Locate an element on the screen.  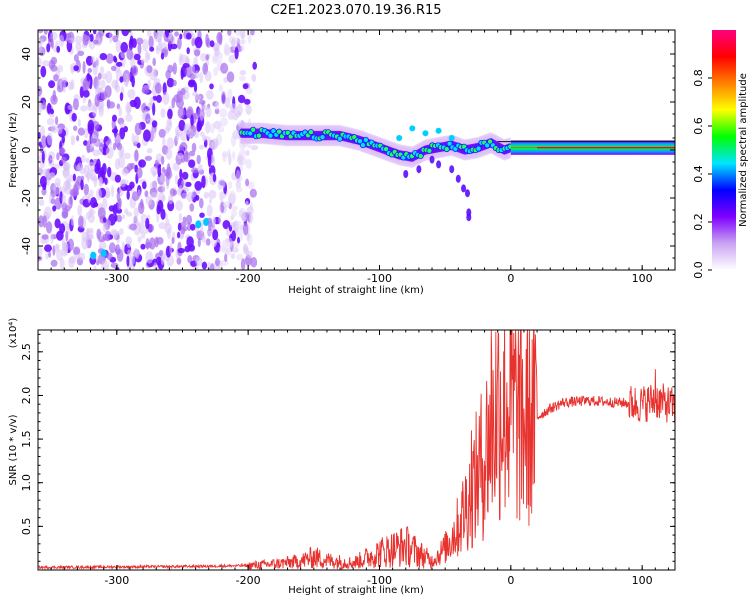
top-x-tick-label: -200 is located at coordinates (248, 278).